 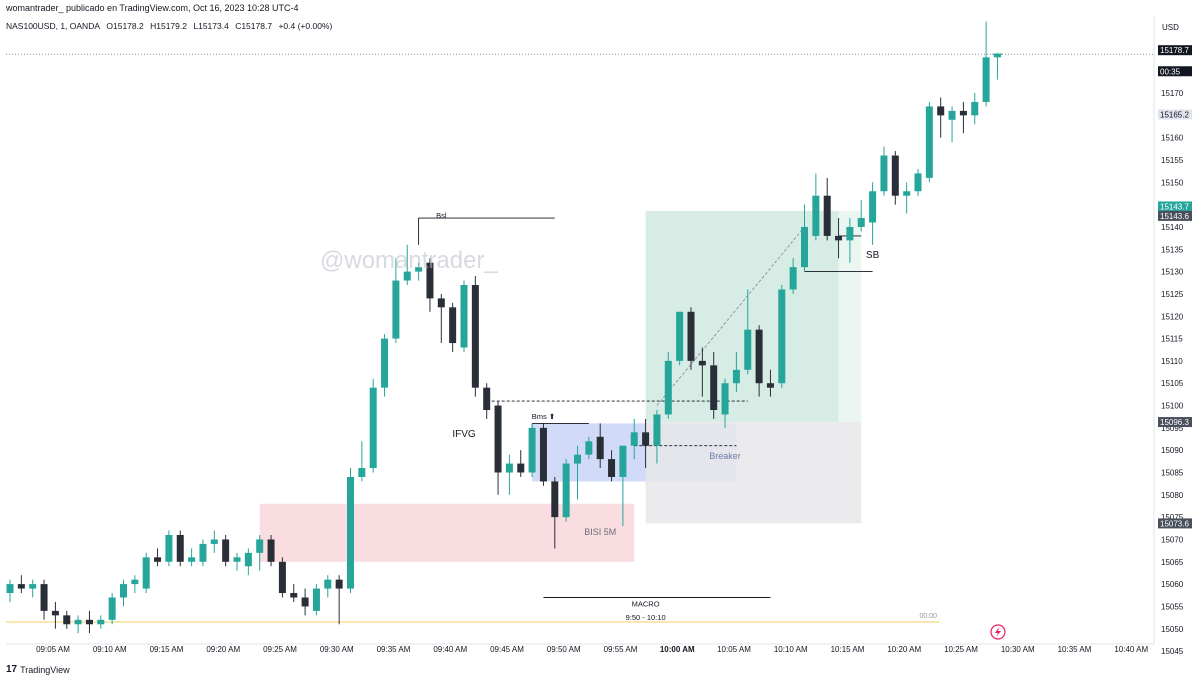 What do you see at coordinates (975, 109) in the screenshot?
I see `candle-10:29` at bounding box center [975, 109].